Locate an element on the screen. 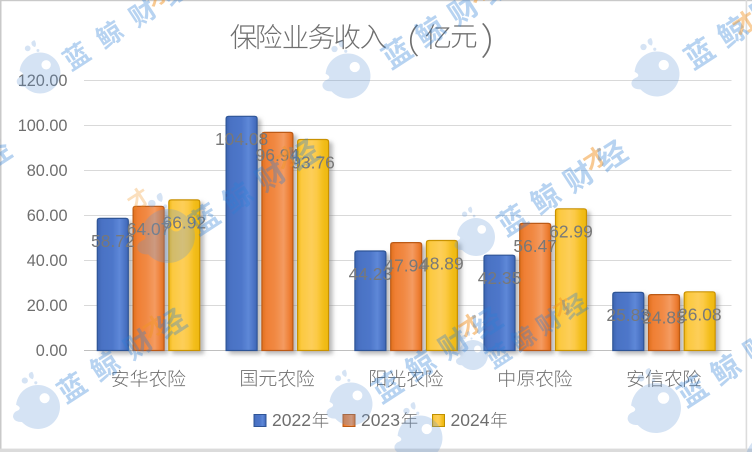 The width and height of the screenshot is (752, 452). svg-text: 25.83 is located at coordinates (628, 315).